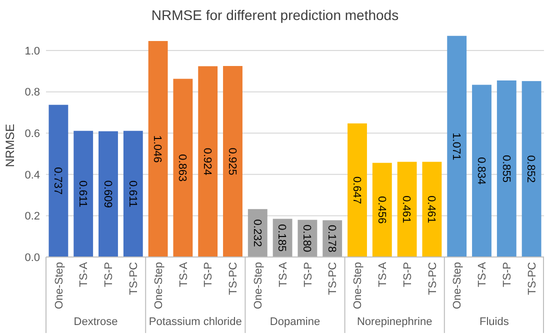 Image resolution: width=550 pixels, height=335 pixels. Describe the element at coordinates (32, 216) in the screenshot. I see `y-tick-label: 0.2` at that location.